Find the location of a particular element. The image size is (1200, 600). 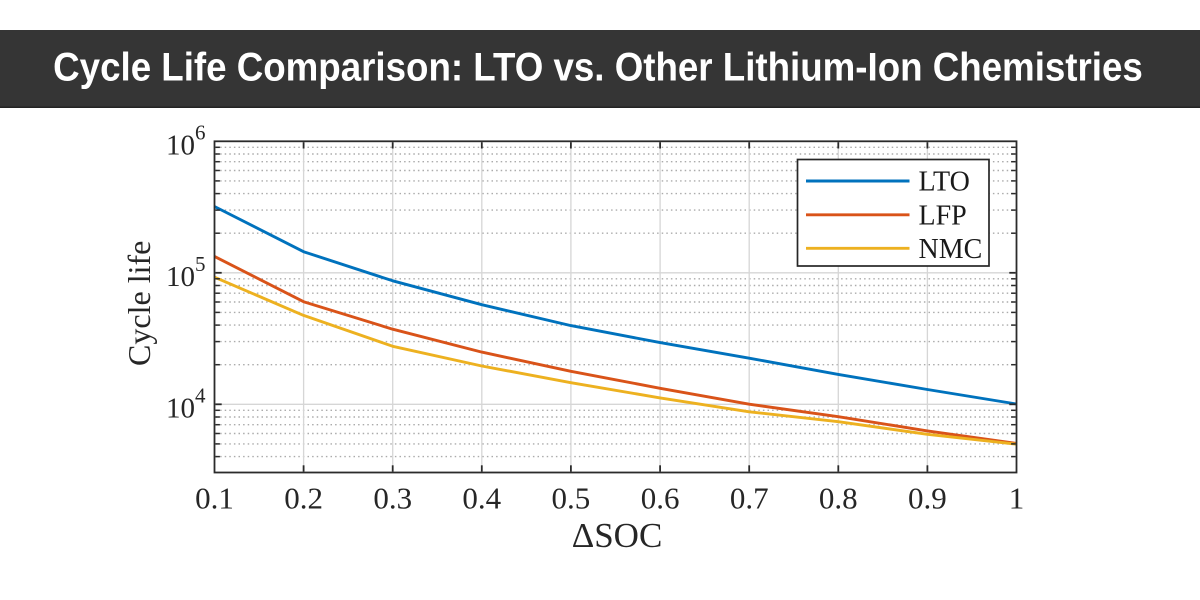

svg-text: 0.6 is located at coordinates (660, 498).